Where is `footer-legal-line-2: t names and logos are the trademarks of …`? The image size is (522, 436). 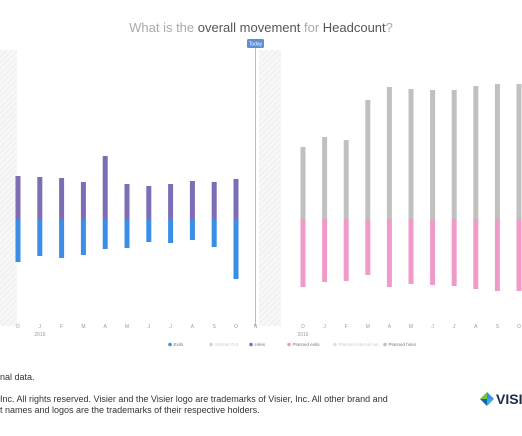 footer-legal-line-2: t names and logos are the trademarks of … is located at coordinates (130, 410).